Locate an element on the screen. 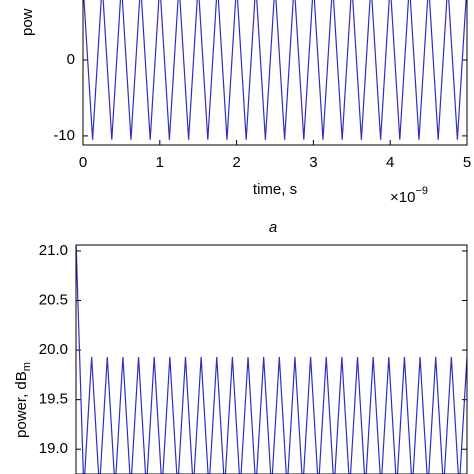 The height and width of the screenshot is (474, 474). y-tick-label: -10 is located at coordinates (64, 135).